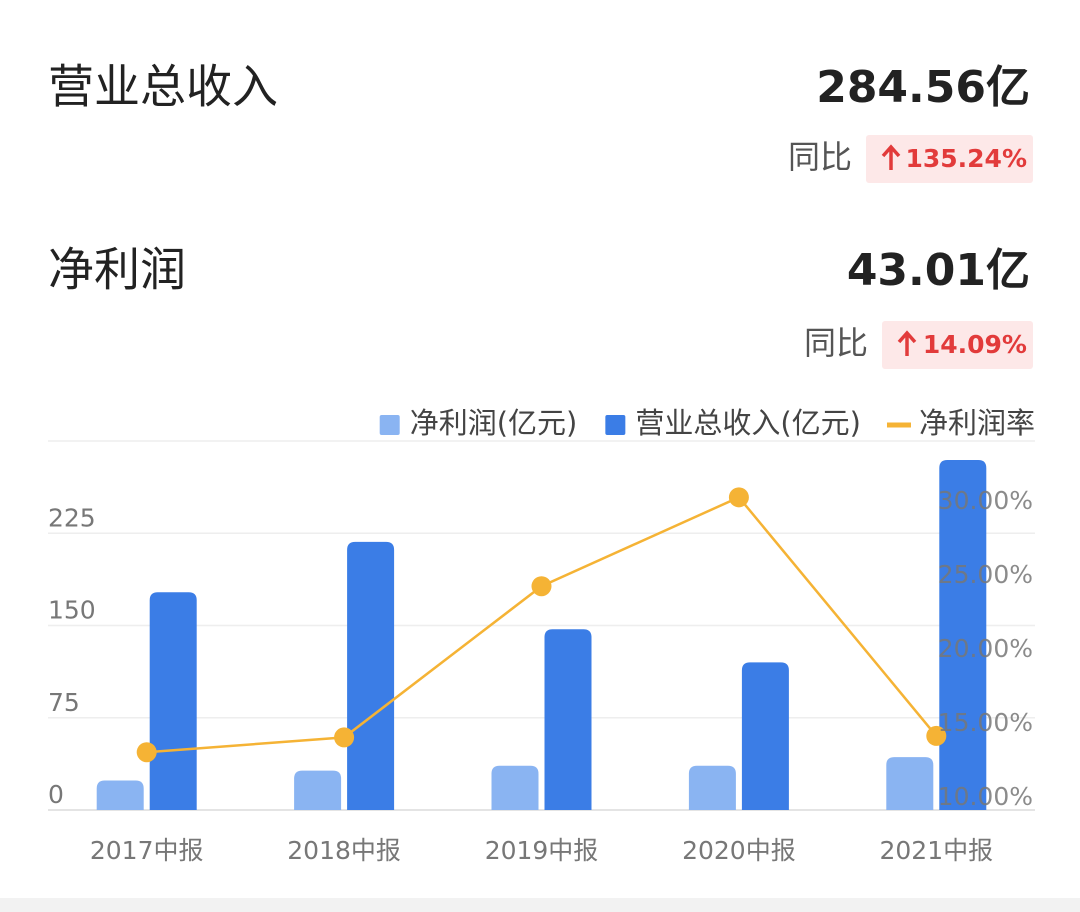  I want to click on x-tick-label: 2018中报, so click(344, 850).